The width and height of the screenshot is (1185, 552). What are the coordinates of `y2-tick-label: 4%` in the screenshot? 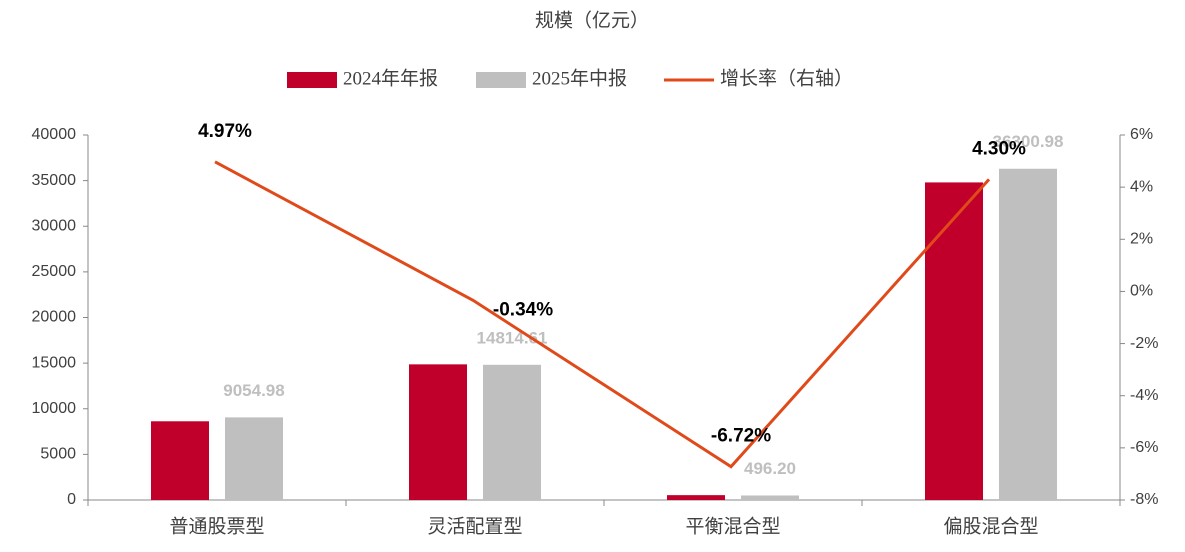 It's located at (1141, 186).